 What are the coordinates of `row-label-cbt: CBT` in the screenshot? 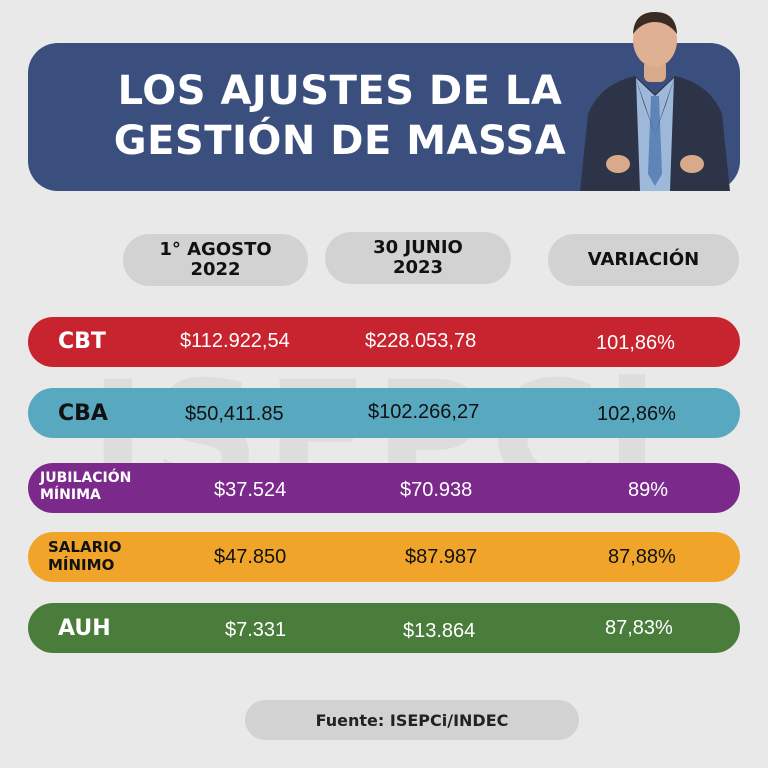 It's located at (82, 341).